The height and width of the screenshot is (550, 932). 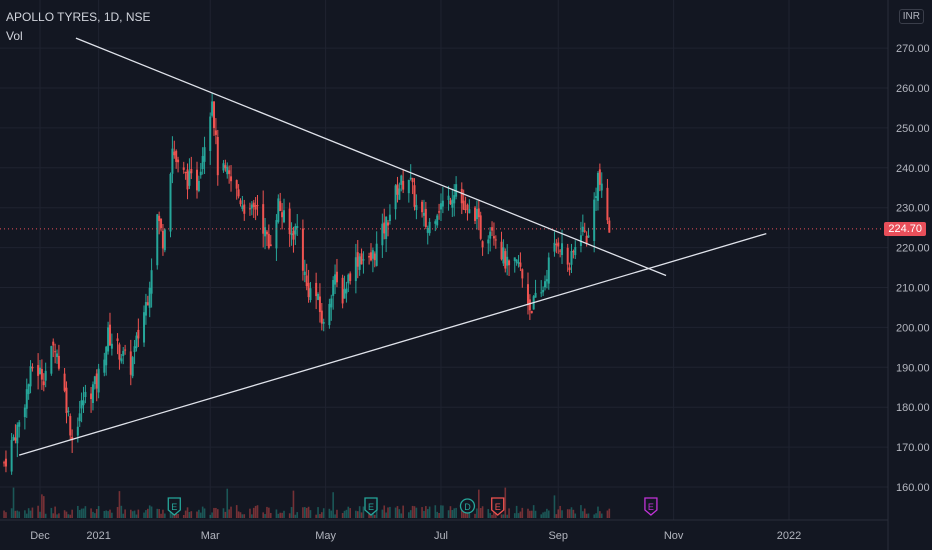 What do you see at coordinates (14, 36) in the screenshot?
I see `volume-indicator-label: Vol` at bounding box center [14, 36].